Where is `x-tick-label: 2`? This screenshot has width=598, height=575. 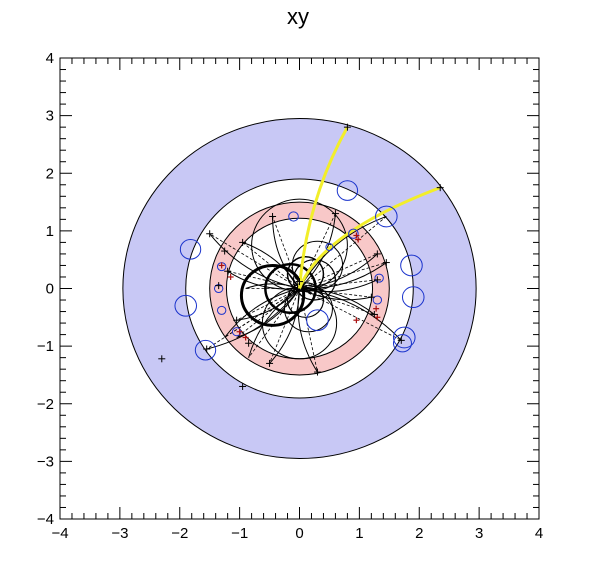 x-tick-label: 2 is located at coordinates (419, 533).